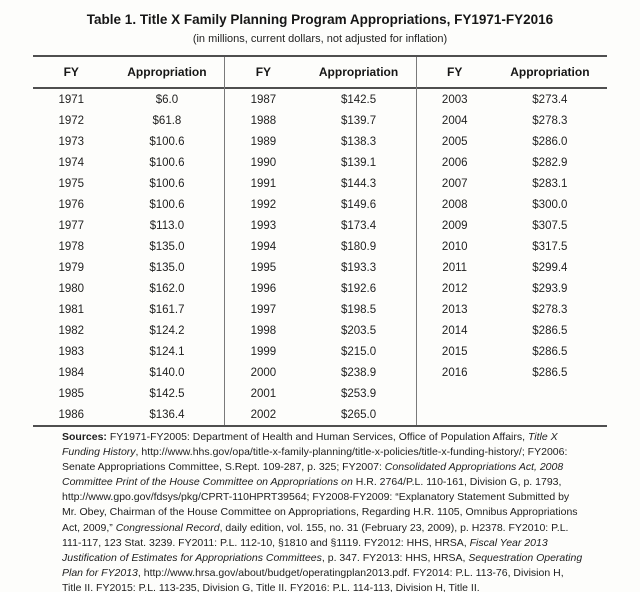 This screenshot has width=640, height=592. What do you see at coordinates (550, 204) in the screenshot?
I see `appropriation-cell: $300.0` at bounding box center [550, 204].